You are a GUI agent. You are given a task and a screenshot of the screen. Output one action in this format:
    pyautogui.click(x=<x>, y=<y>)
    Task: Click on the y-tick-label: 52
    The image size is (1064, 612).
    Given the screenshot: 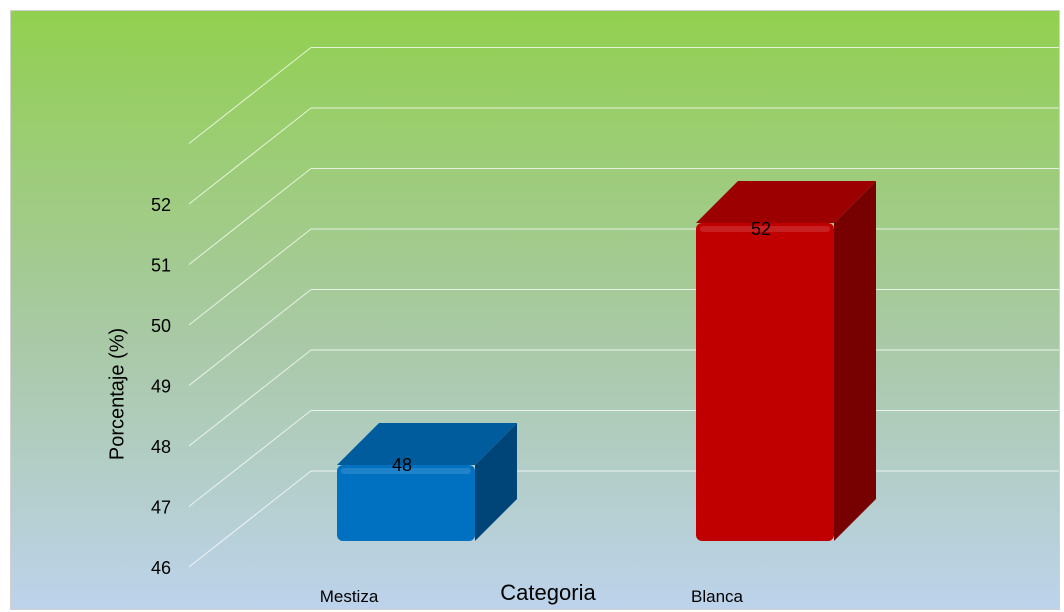 What is the action you would take?
    pyautogui.click(x=161, y=205)
    